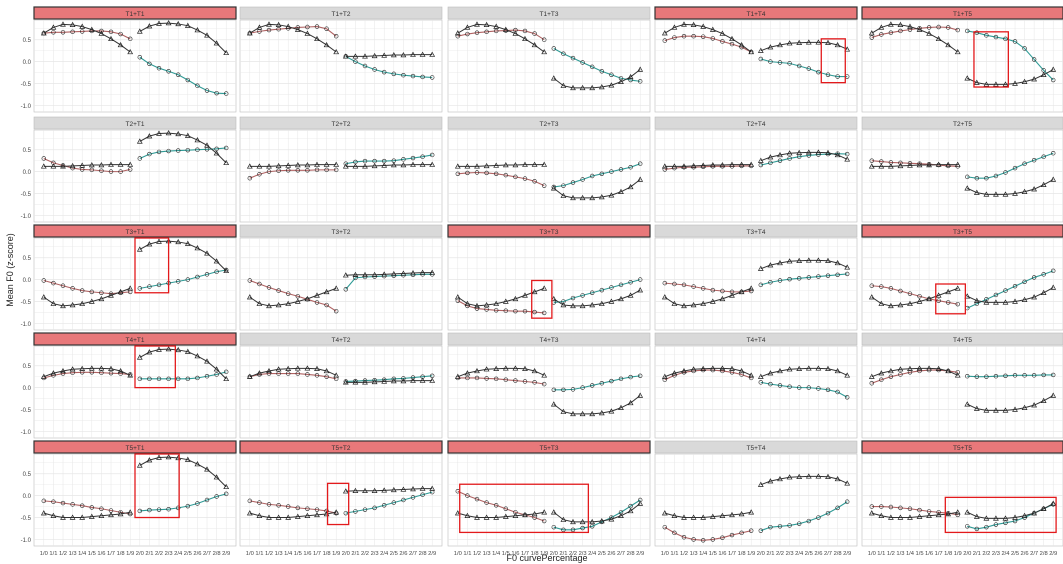 The image size is (1063, 564). Describe the element at coordinates (621, 554) in the screenshot. I see `x-tick-label: 2/7` at that location.